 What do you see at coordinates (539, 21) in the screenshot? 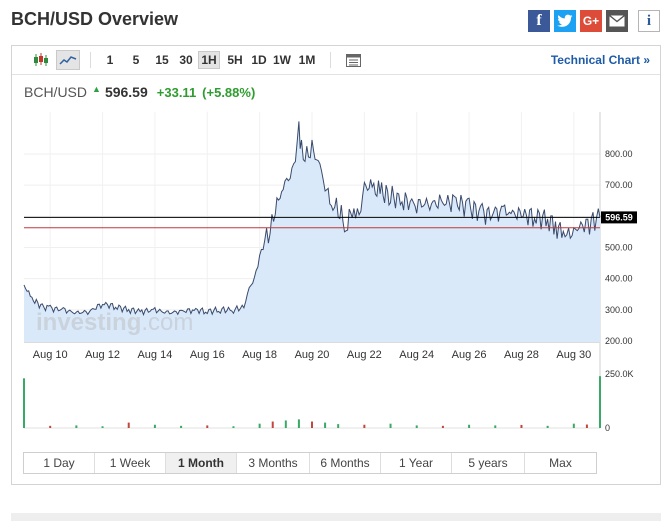
I see `facebook-icon: f` at bounding box center [539, 21].